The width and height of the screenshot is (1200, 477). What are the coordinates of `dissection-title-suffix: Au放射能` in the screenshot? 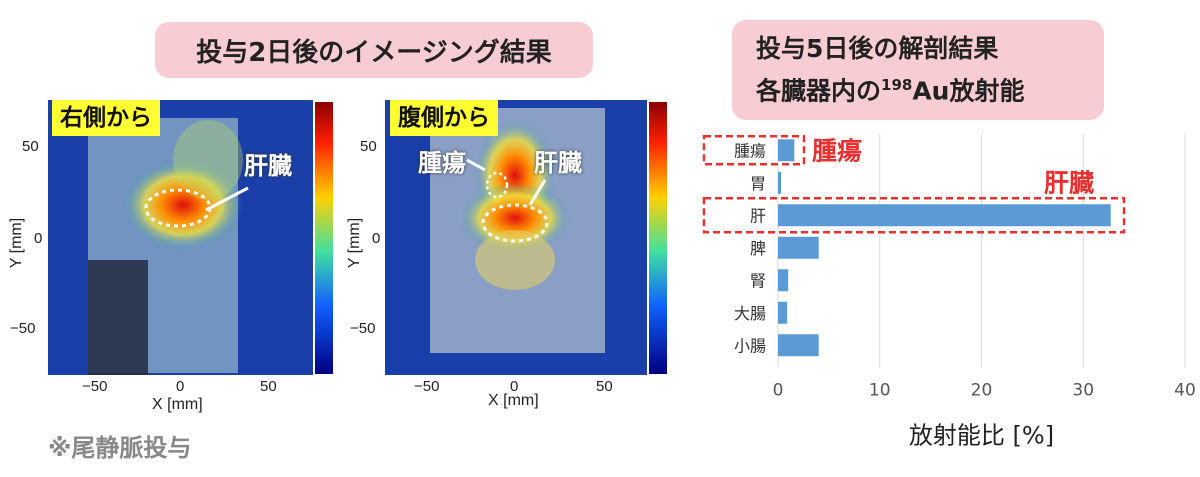 It's located at (968, 91).